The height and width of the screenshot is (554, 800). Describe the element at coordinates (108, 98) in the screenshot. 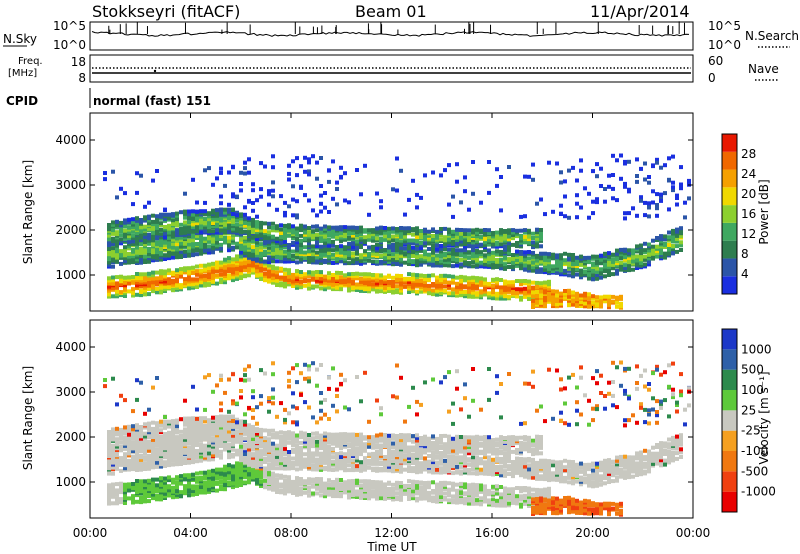

I see `cpid-panel: CPID normal (fast) 151` at that location.